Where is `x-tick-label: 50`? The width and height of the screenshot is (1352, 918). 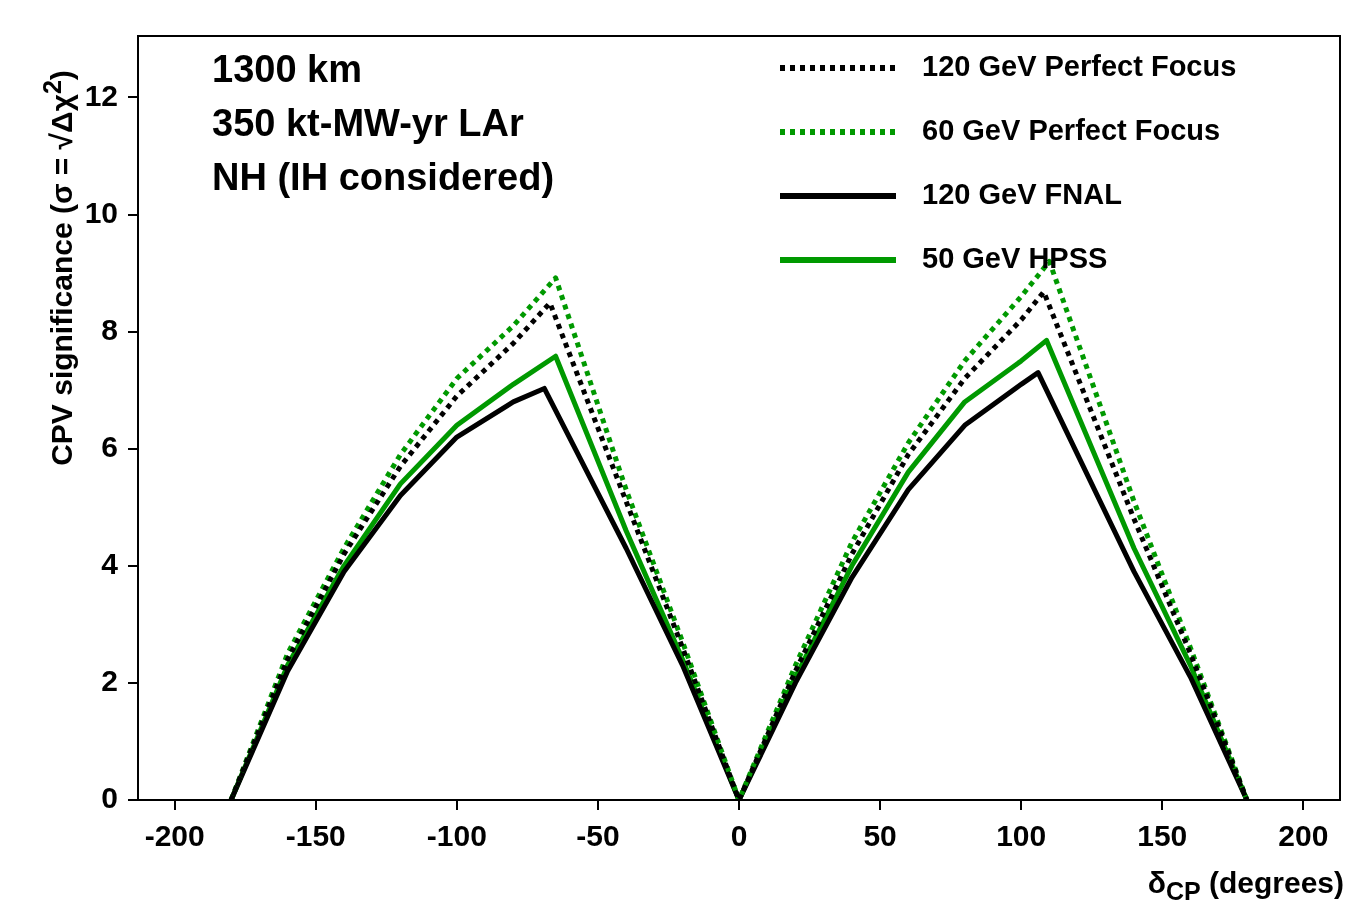
x-tick-label: 50 is located at coordinates (880, 836).